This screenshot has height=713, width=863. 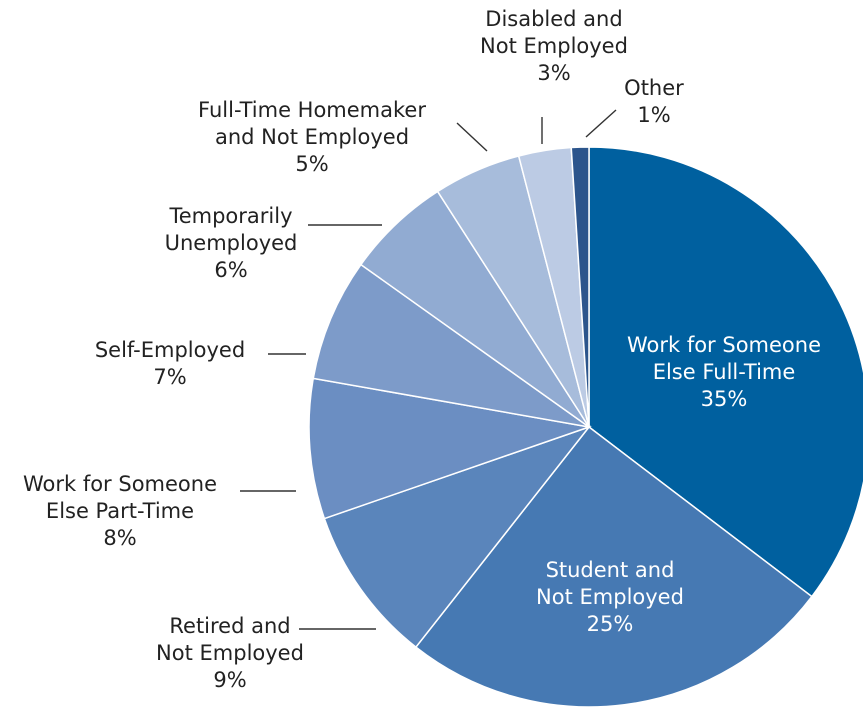 I want to click on pie-slice-self-employed, so click(x=451, y=345).